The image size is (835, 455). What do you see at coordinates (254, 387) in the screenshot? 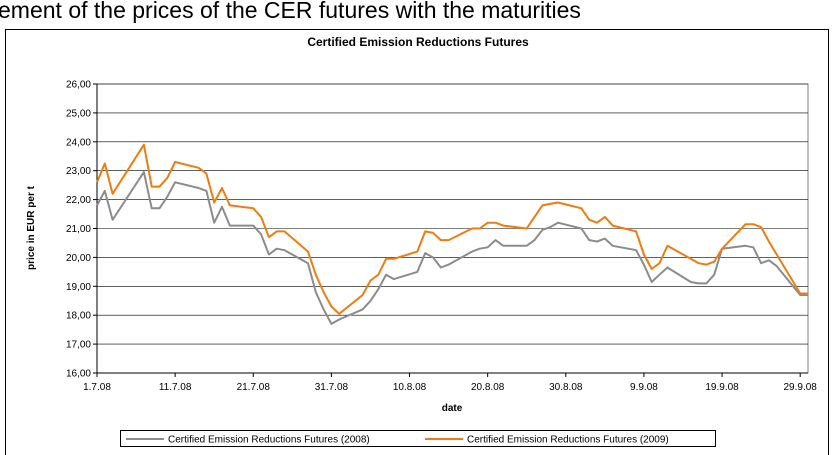
I see `x-tick-label: 21.7.08` at bounding box center [254, 387].